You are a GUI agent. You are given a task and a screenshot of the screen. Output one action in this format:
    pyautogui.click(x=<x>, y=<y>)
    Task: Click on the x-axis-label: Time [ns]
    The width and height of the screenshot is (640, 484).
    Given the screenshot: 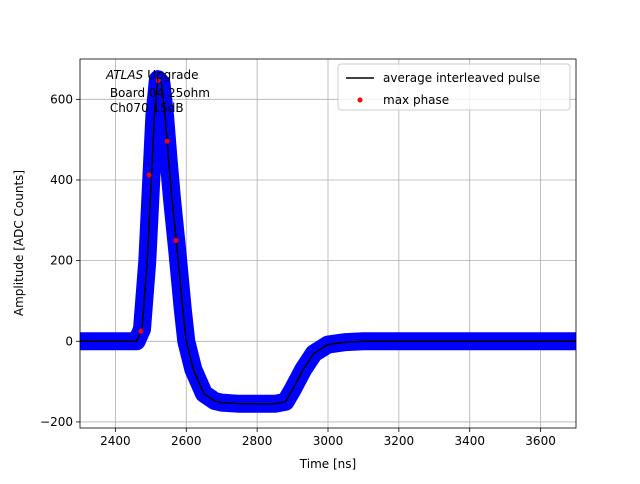 What is the action you would take?
    pyautogui.click(x=327, y=464)
    